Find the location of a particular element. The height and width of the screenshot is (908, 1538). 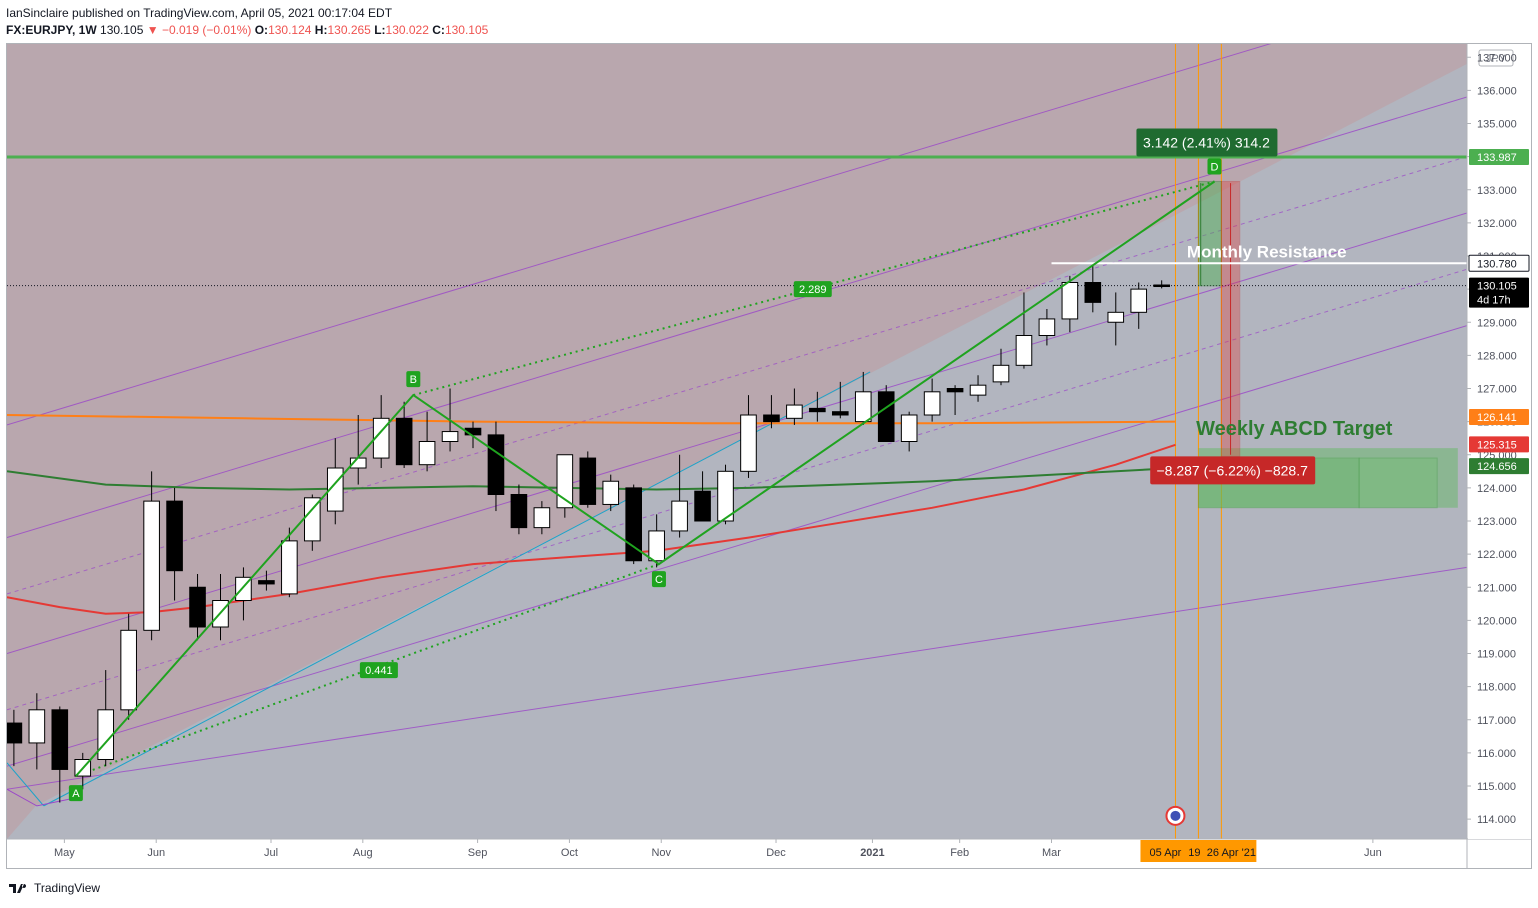

footer: TradingView is located at coordinates (54, 888).